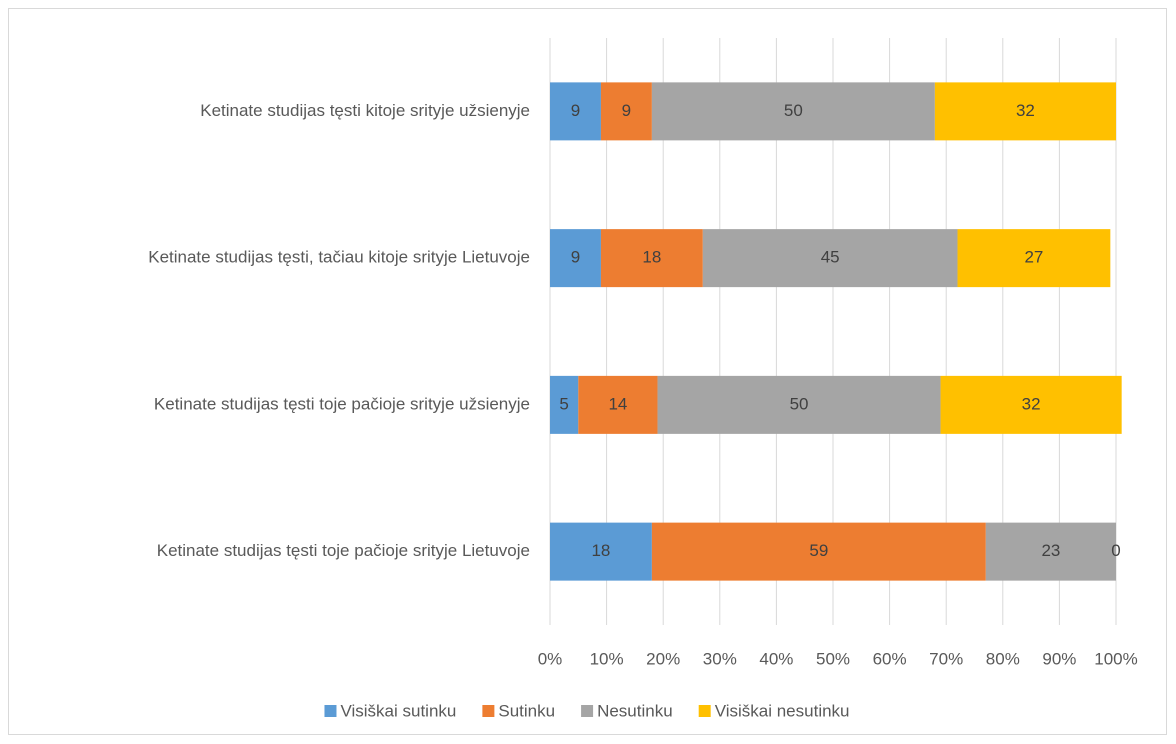  Describe the element at coordinates (526, 710) in the screenshot. I see `legend-label: Sutinku` at that location.